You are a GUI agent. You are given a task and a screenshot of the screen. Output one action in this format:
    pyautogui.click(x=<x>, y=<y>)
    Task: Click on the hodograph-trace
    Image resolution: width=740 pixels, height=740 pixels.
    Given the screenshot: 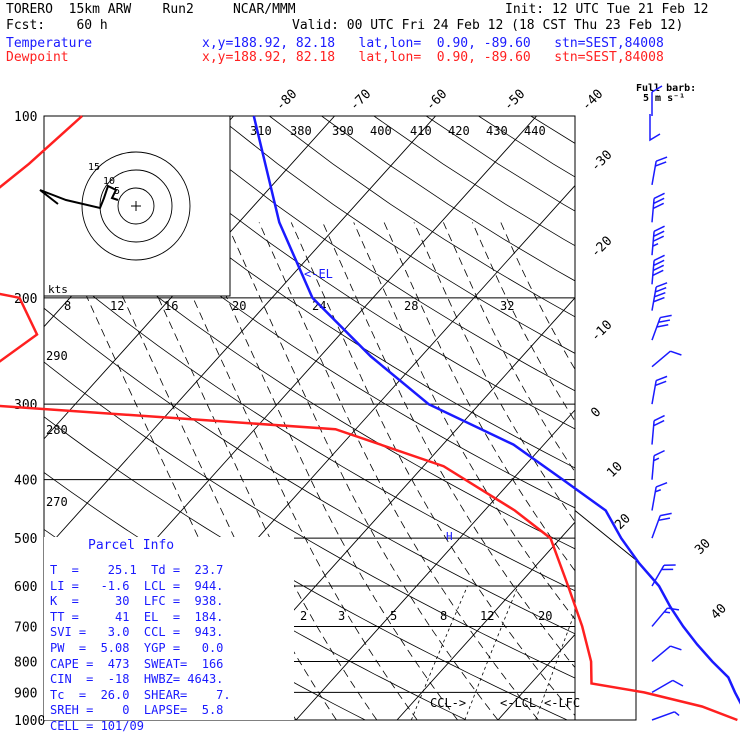 What is the action you would take?
    pyautogui.click(x=79, y=197)
    